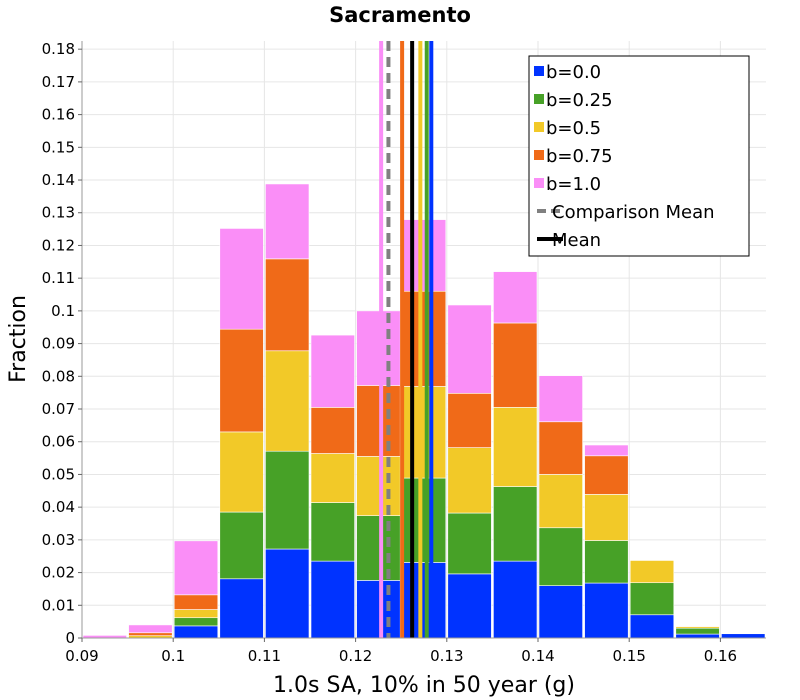 This screenshot has width=800, height=700. What do you see at coordinates (58, 82) in the screenshot?
I see `y-tick-label: 0.17` at bounding box center [58, 82].